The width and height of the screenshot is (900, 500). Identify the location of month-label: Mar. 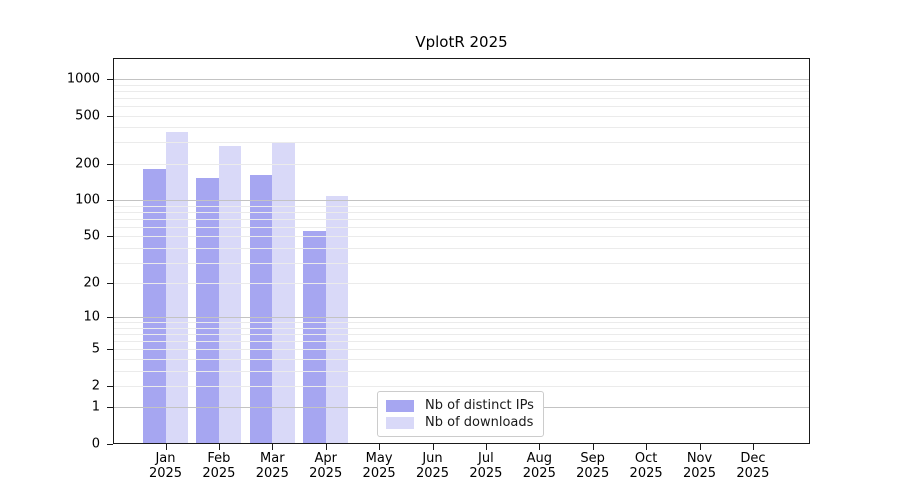
(272, 458).